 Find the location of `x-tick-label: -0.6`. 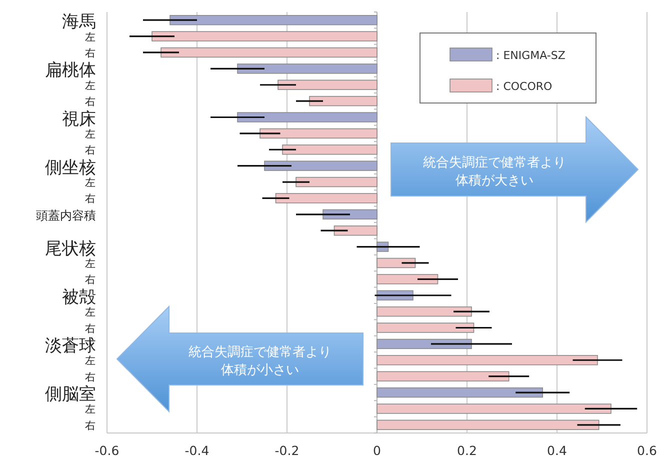

x-tick-label: -0.6 is located at coordinates (107, 450).